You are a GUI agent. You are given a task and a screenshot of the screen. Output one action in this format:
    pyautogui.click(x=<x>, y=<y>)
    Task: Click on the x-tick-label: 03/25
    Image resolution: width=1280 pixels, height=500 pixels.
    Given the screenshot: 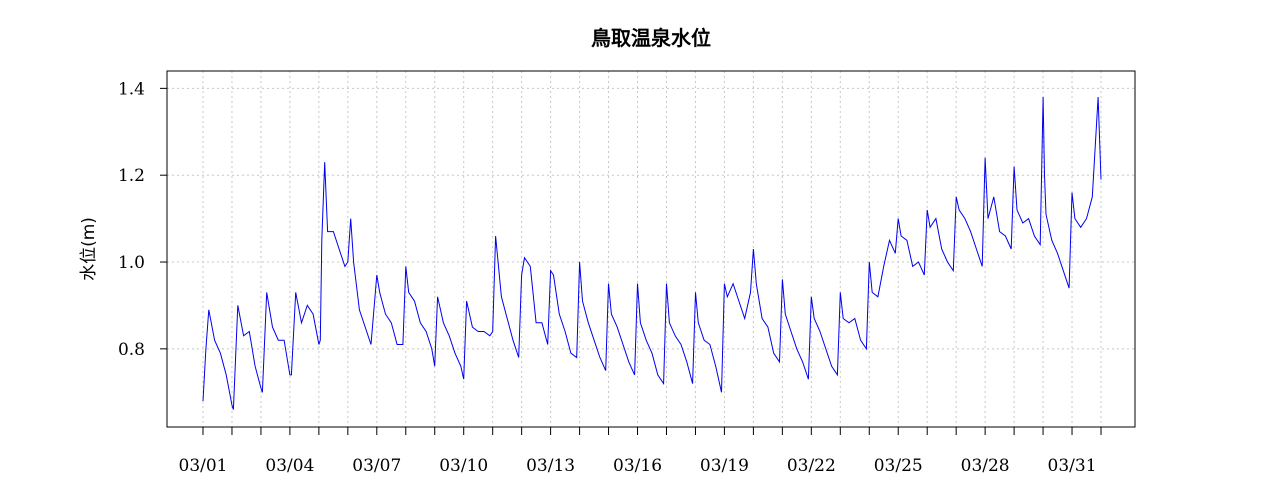 What is the action you would take?
    pyautogui.click(x=898, y=466)
    